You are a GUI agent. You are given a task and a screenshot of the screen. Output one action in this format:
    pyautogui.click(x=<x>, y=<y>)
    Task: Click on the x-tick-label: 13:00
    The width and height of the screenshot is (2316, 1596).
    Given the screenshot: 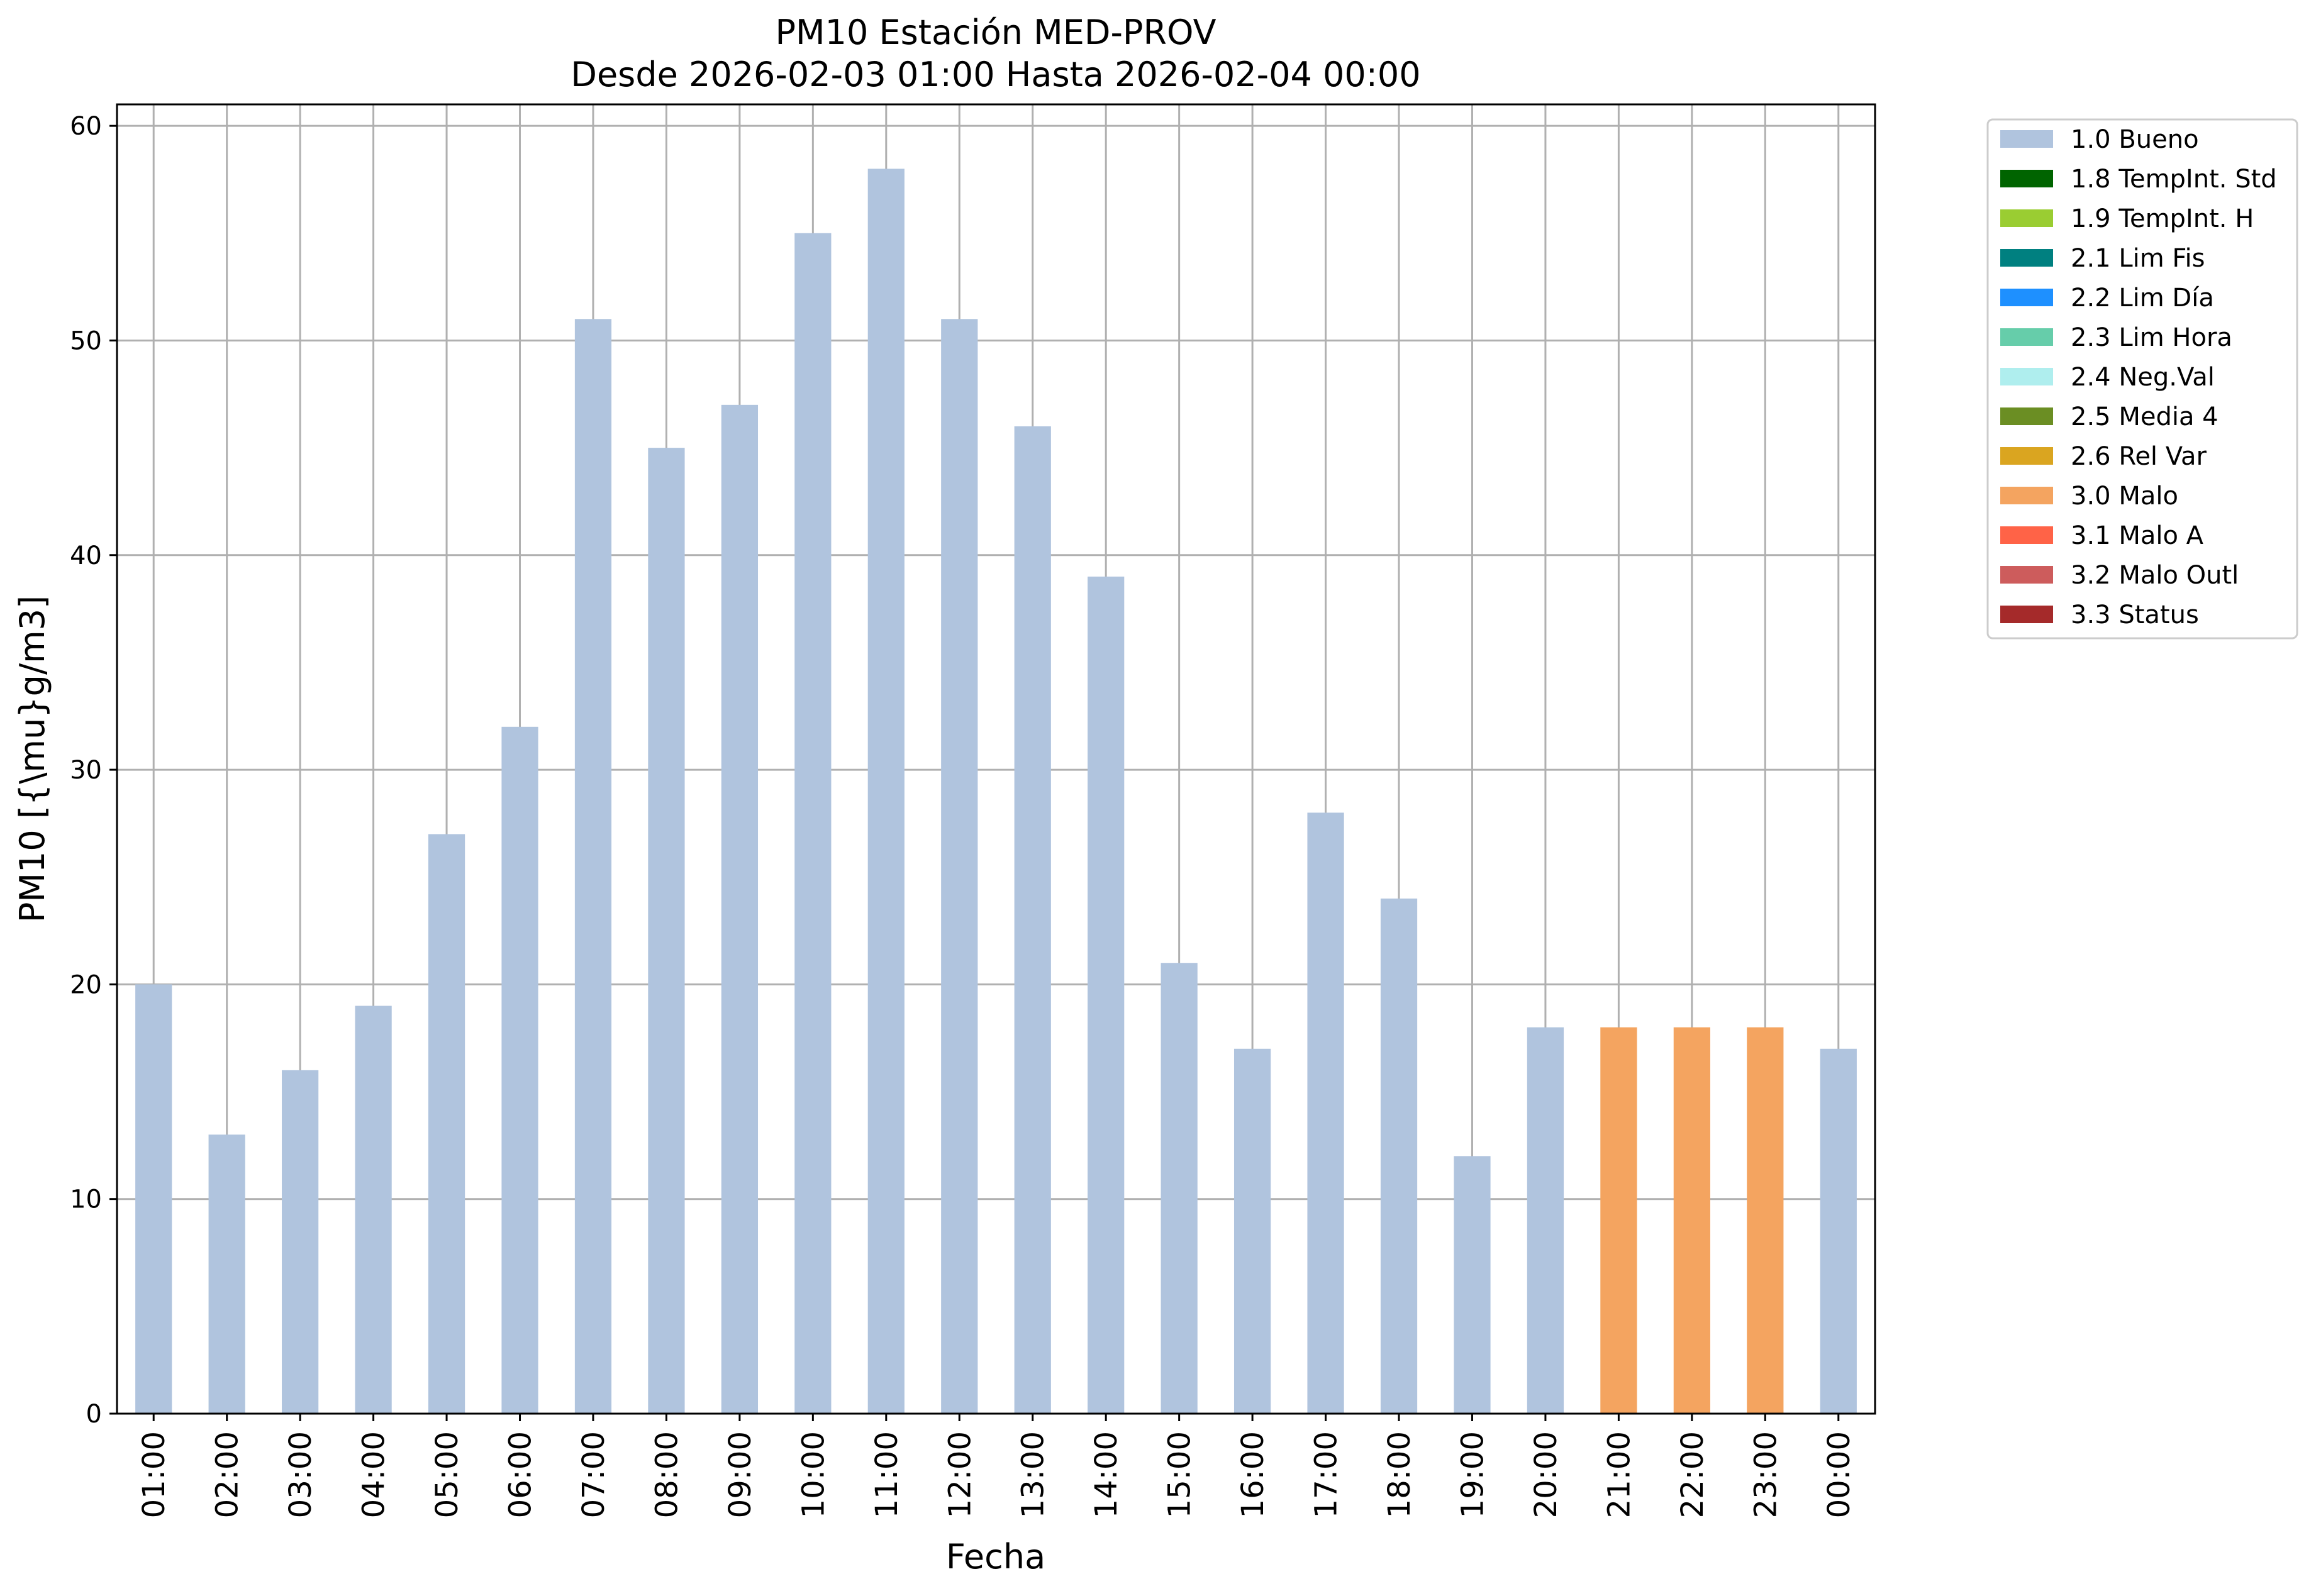 What is the action you would take?
    pyautogui.click(x=1033, y=1474)
    